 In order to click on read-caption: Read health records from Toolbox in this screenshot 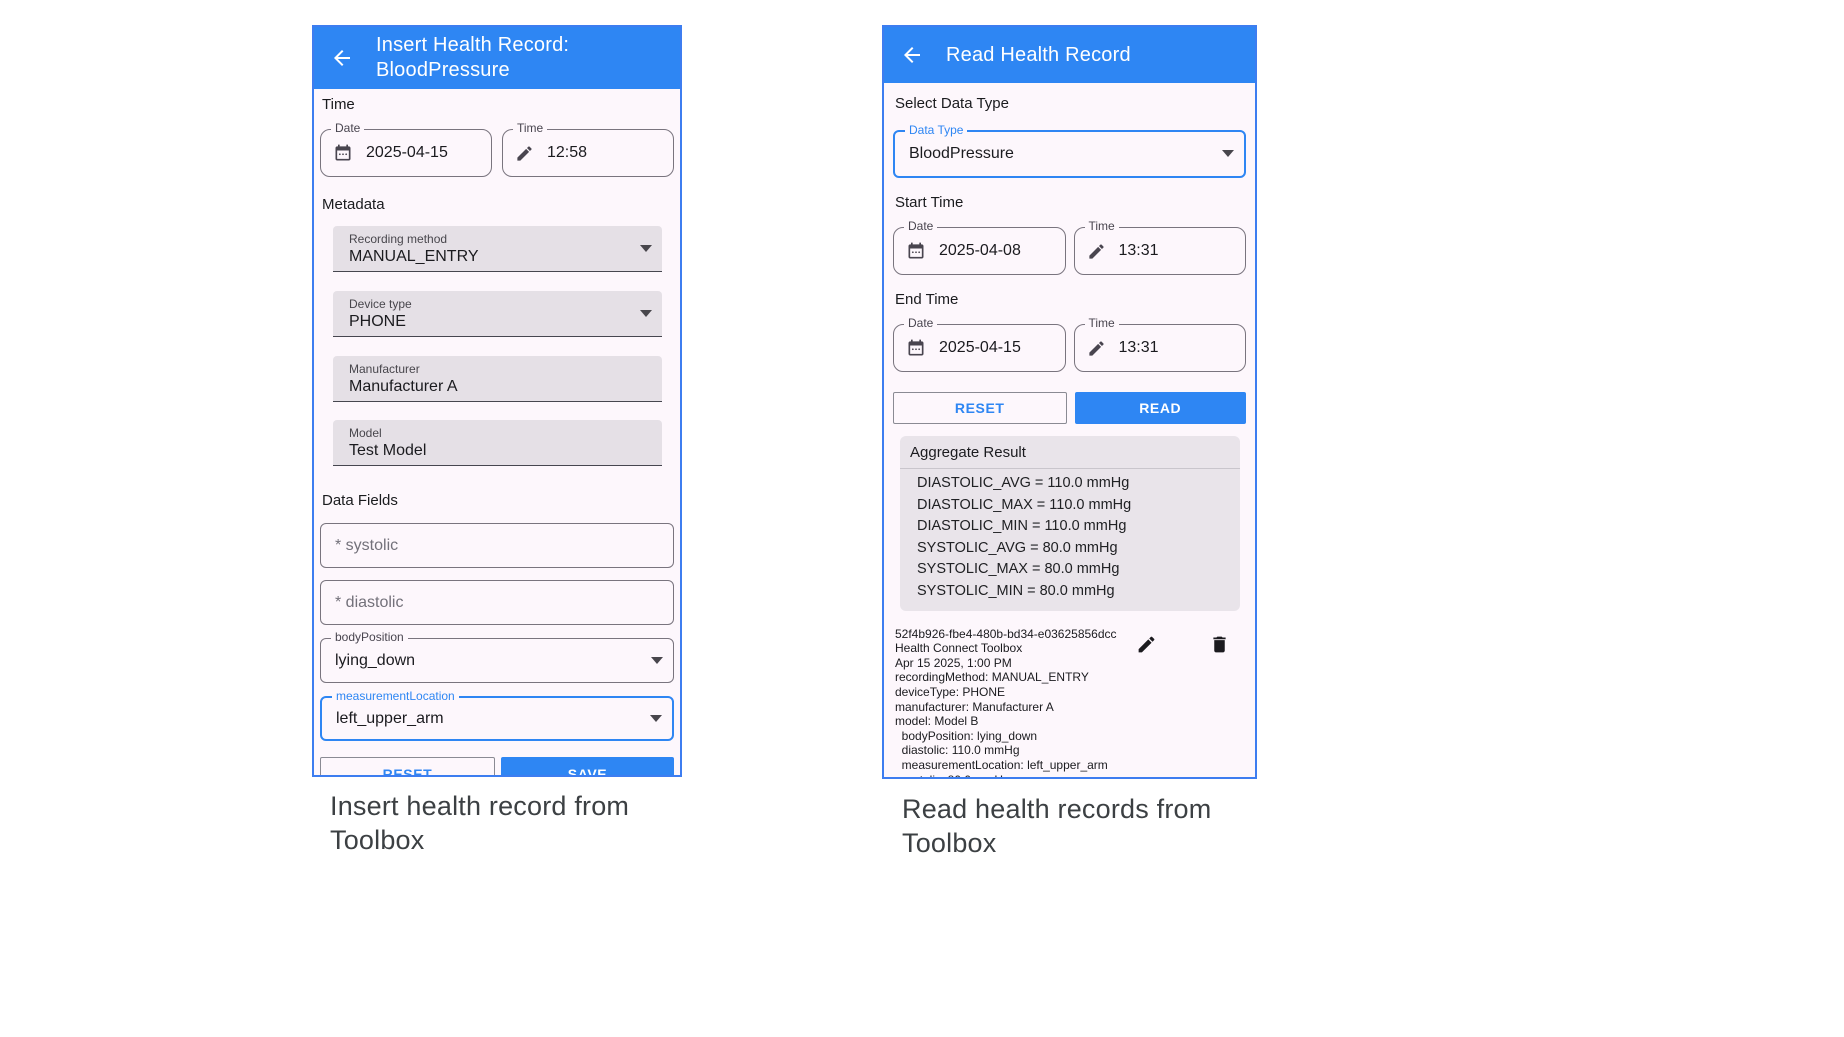, I will do `click(1057, 826)`.